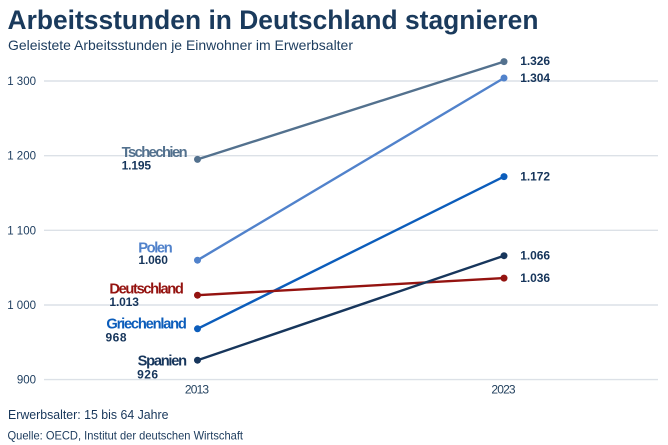  I want to click on svg-text: 1.195, so click(137, 165).